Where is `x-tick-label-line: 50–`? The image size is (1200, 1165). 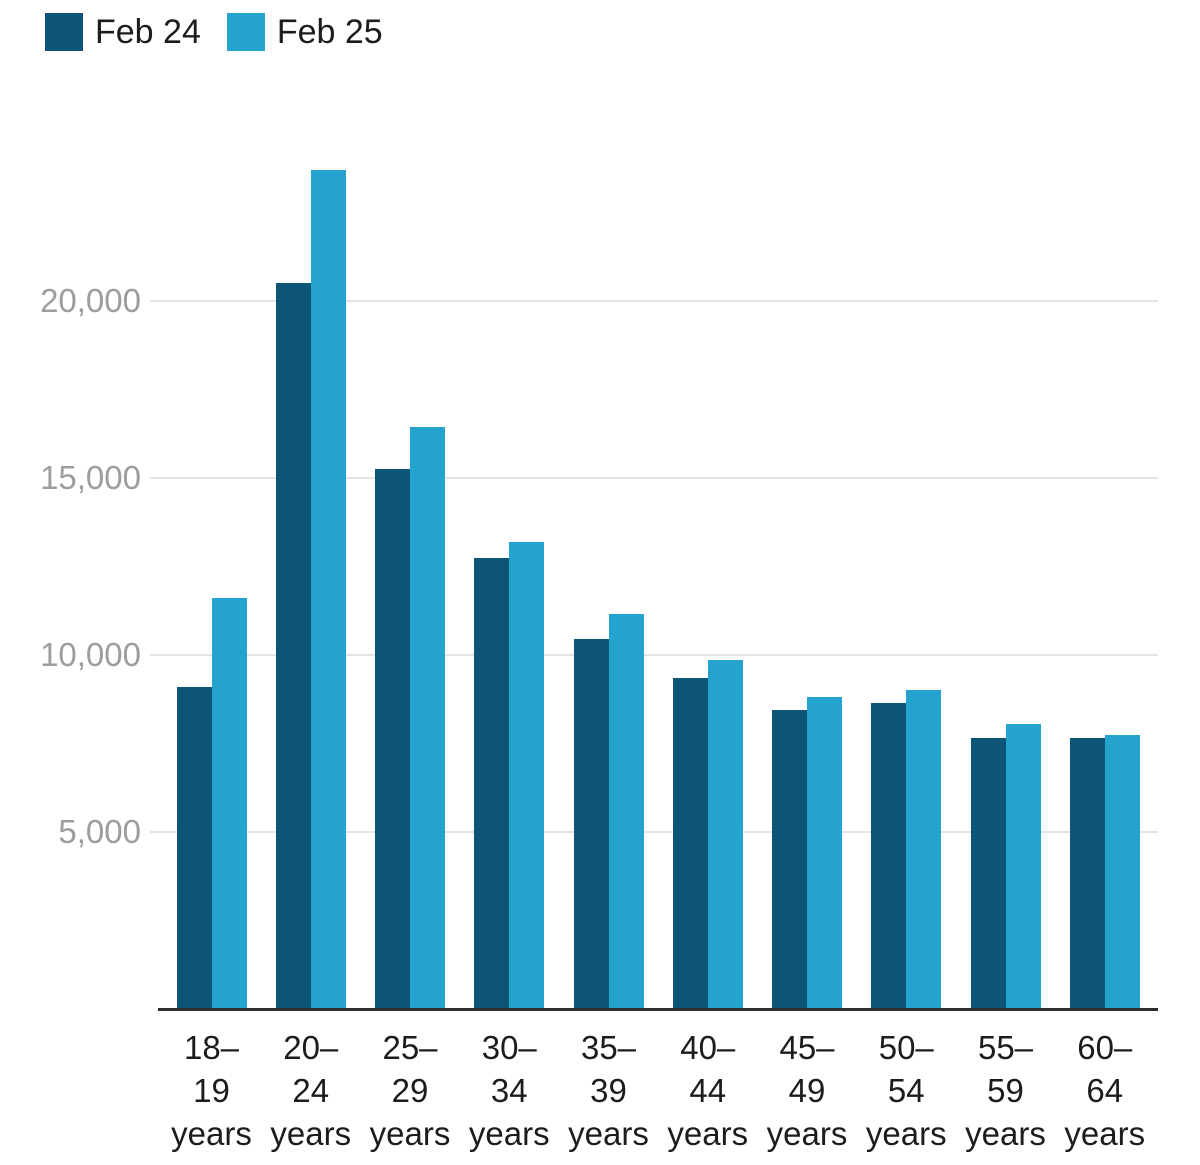
x-tick-label-line: 50– is located at coordinates (906, 1047).